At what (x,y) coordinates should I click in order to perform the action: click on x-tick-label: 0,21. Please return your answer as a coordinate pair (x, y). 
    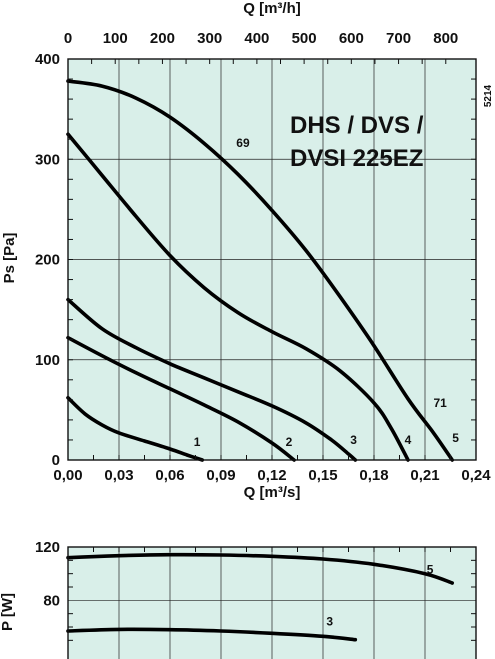
    Looking at the image, I should click on (424, 475).